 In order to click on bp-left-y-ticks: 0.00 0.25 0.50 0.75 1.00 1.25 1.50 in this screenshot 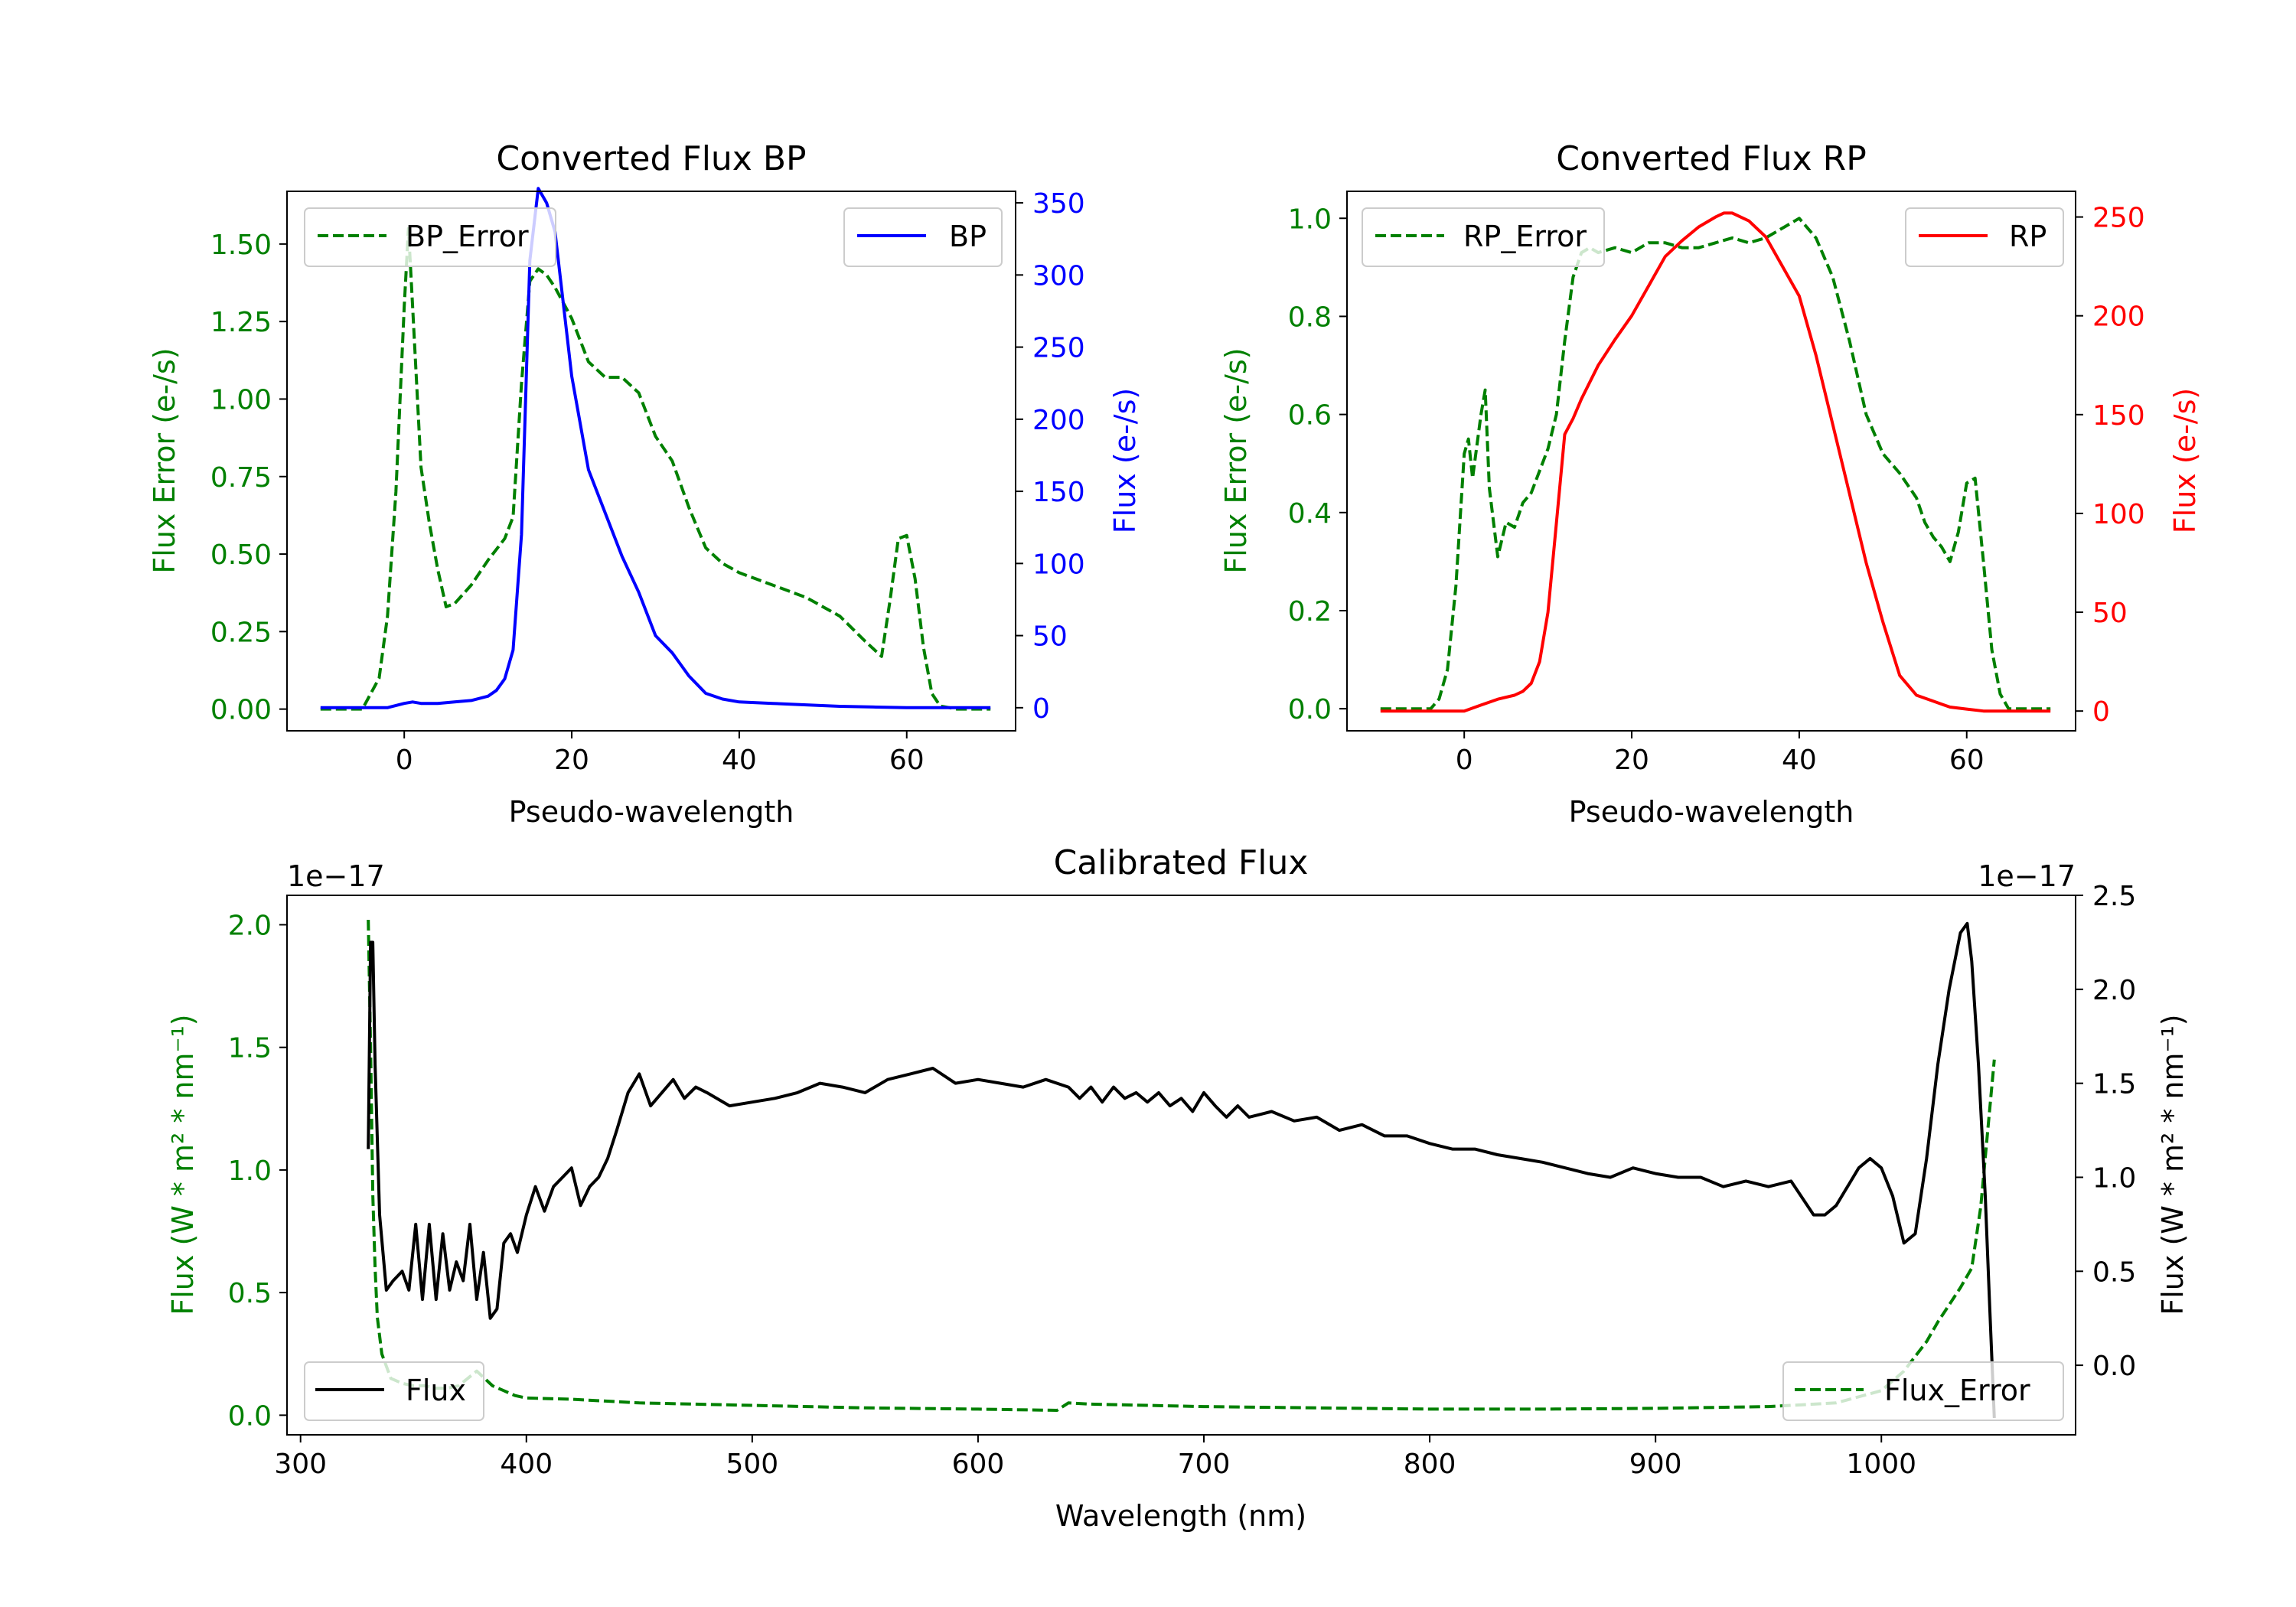, I will do `click(248, 478)`.